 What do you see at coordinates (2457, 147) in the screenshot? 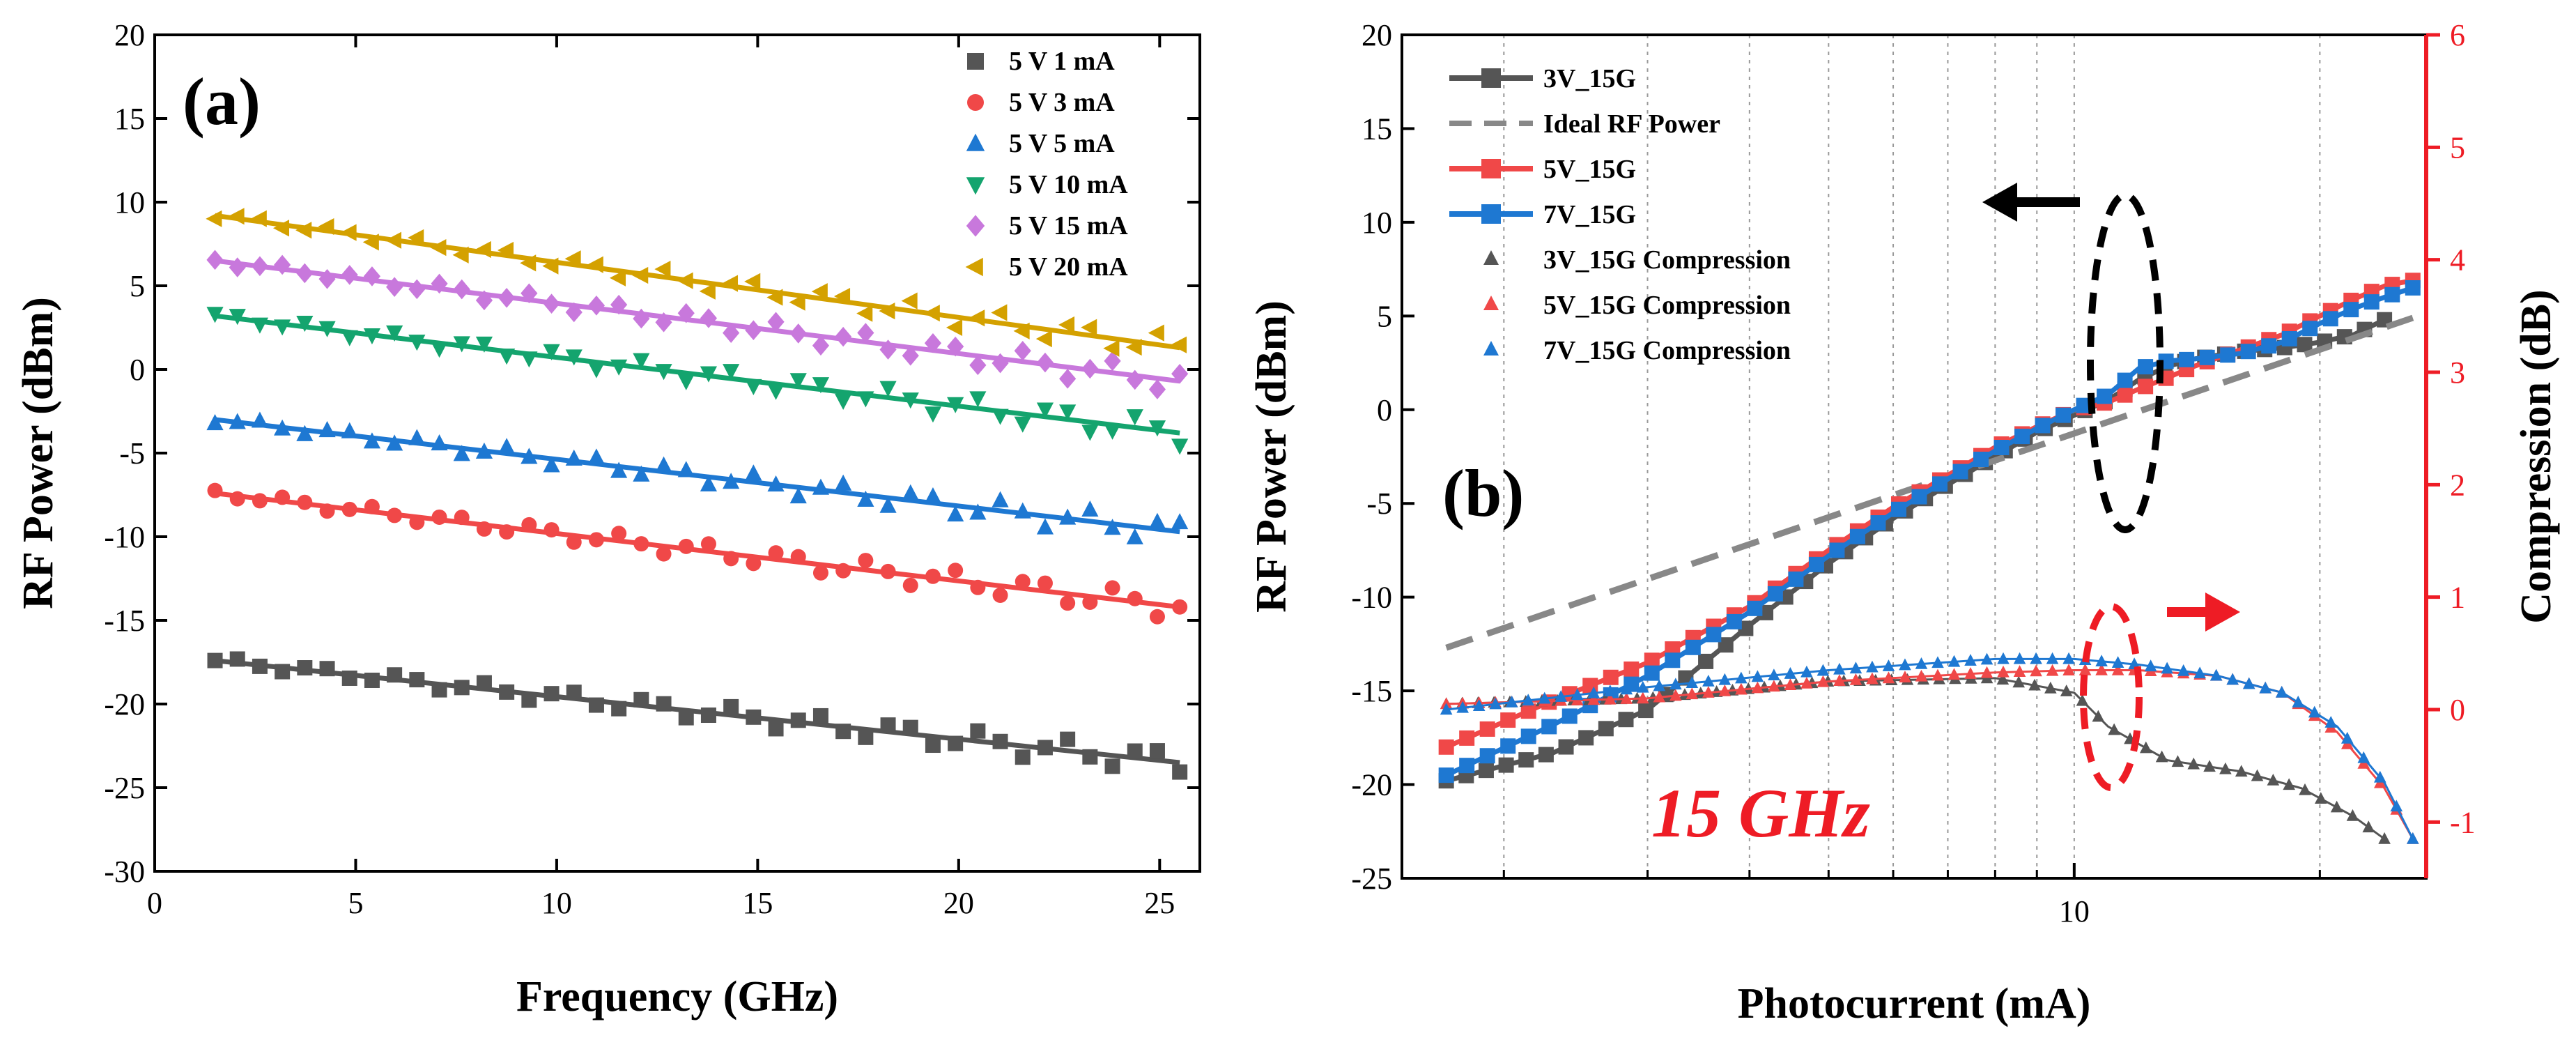
I see `y2-tick-label: 5` at bounding box center [2457, 147].